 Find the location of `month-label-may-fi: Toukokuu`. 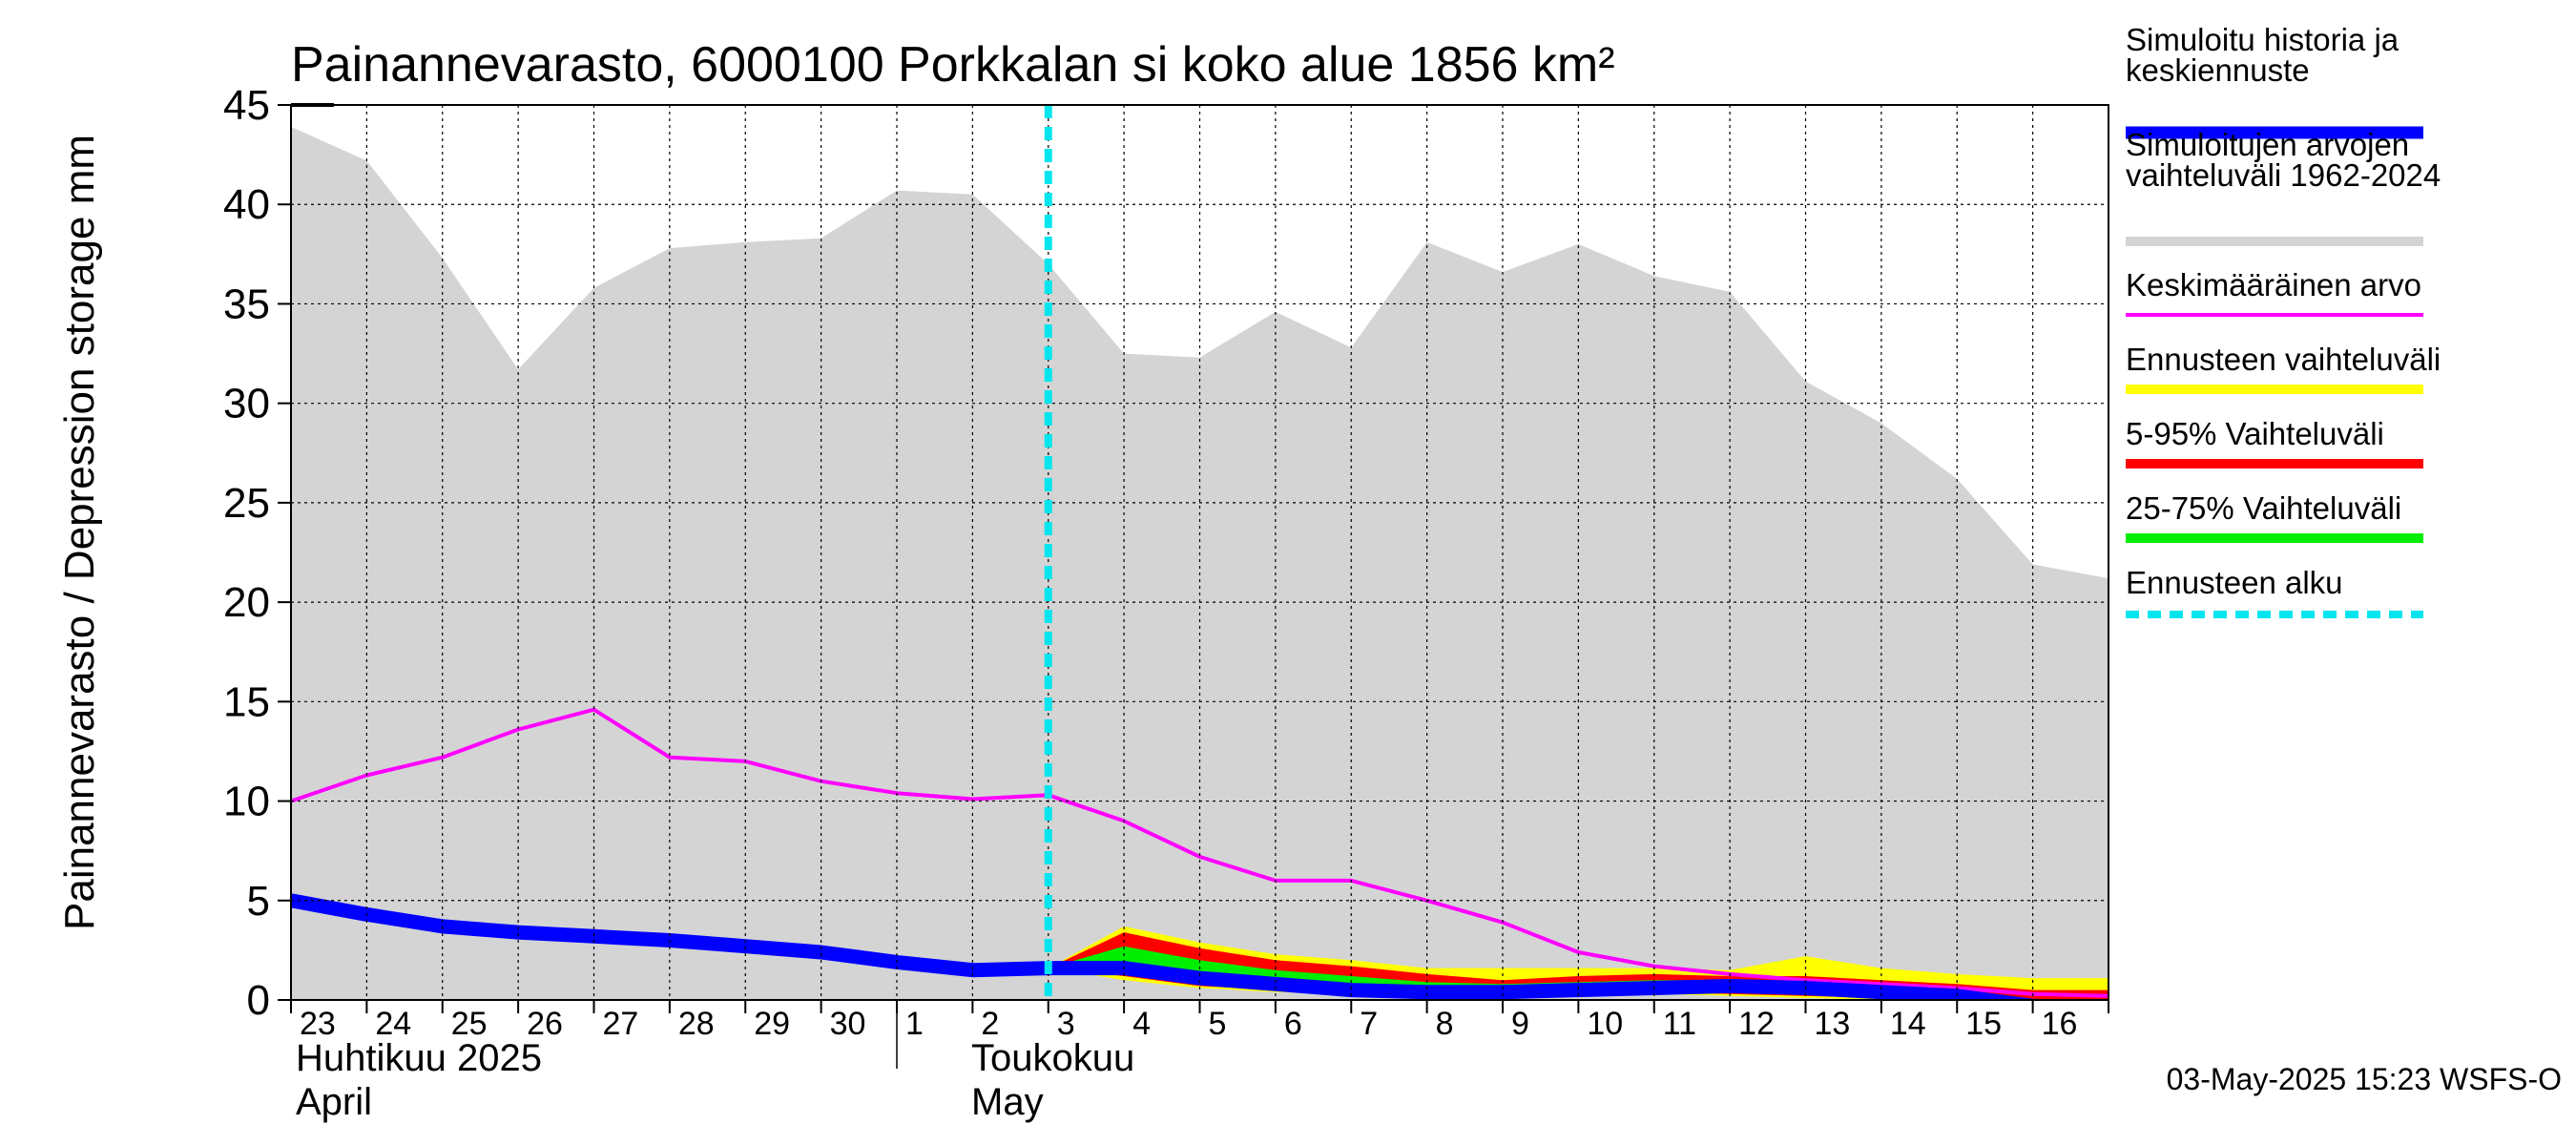

month-label-may-fi: Toukokuu is located at coordinates (1052, 1058).